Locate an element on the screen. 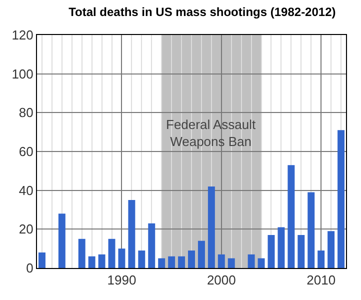 The image size is (361, 300). y-tick-label: 20 is located at coordinates (26, 229).